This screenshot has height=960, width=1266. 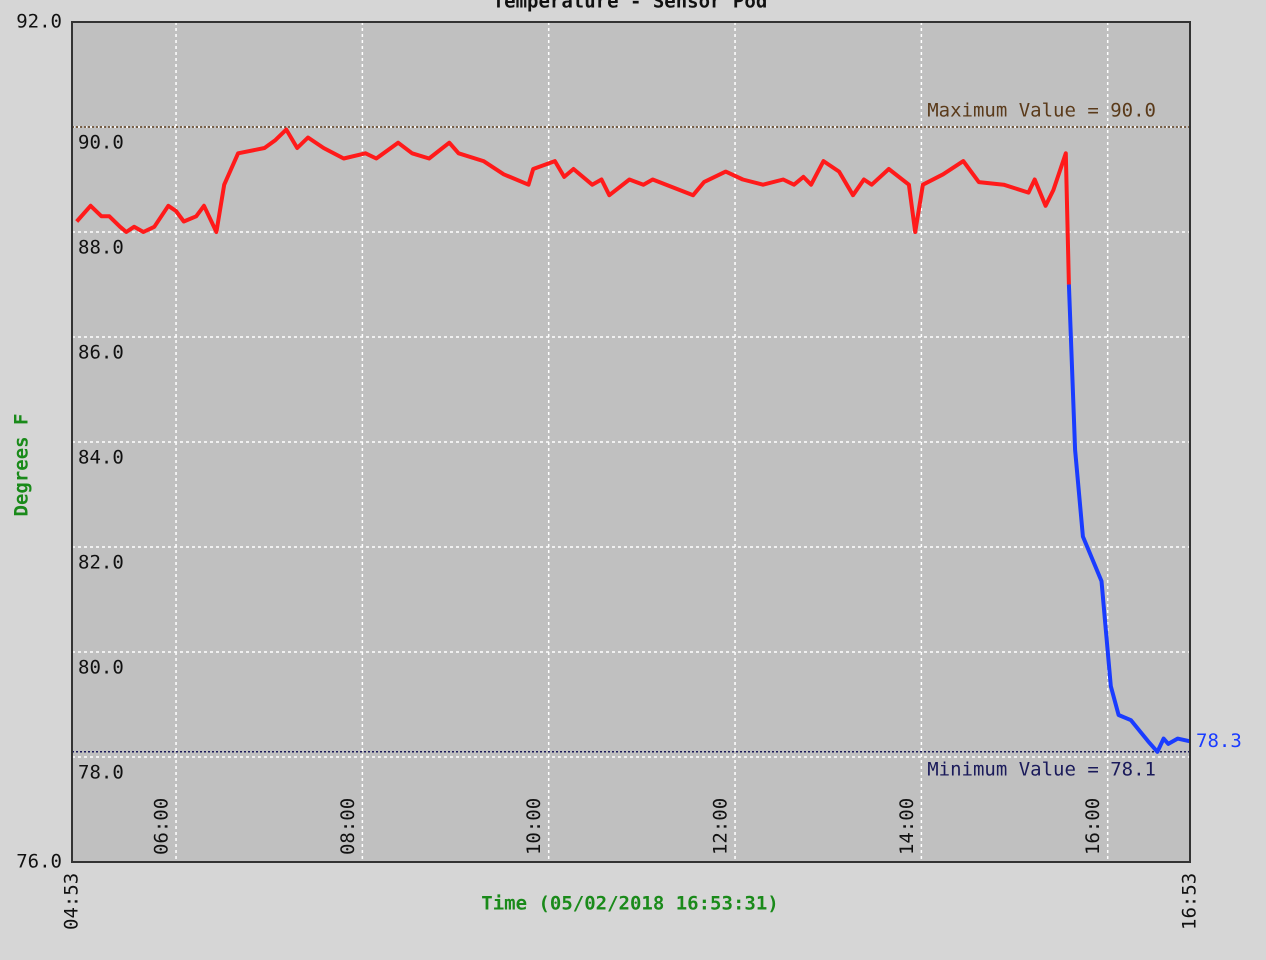 I want to click on x-tick-label: 12:00, so click(x=721, y=826).